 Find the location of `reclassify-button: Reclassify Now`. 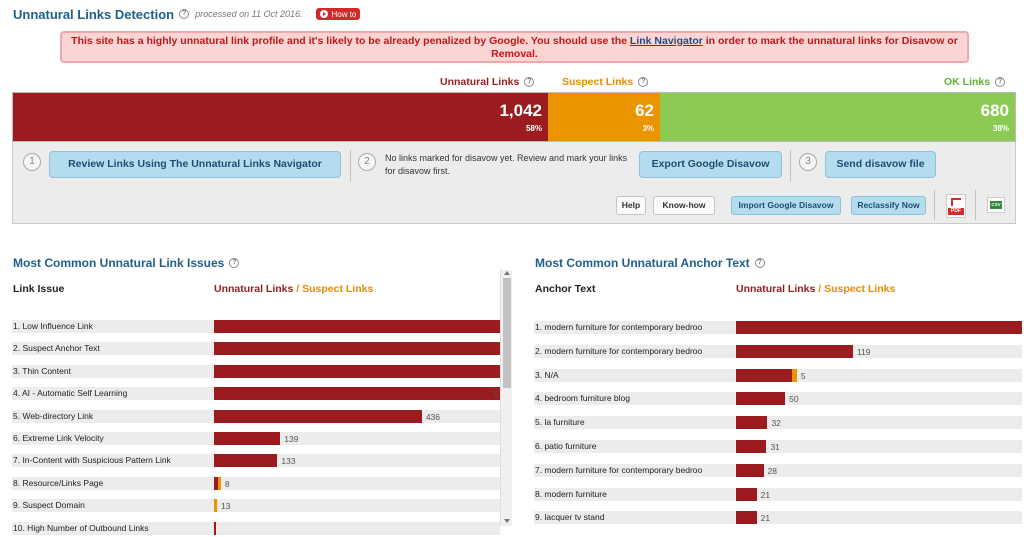

reclassify-button: Reclassify Now is located at coordinates (888, 205).